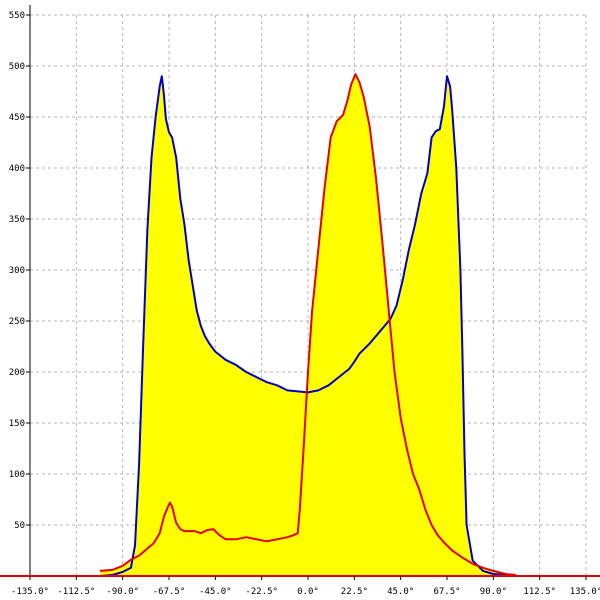 The height and width of the screenshot is (600, 600). Describe the element at coordinates (261, 592) in the screenshot. I see `x-tick-label: -22.5°` at that location.